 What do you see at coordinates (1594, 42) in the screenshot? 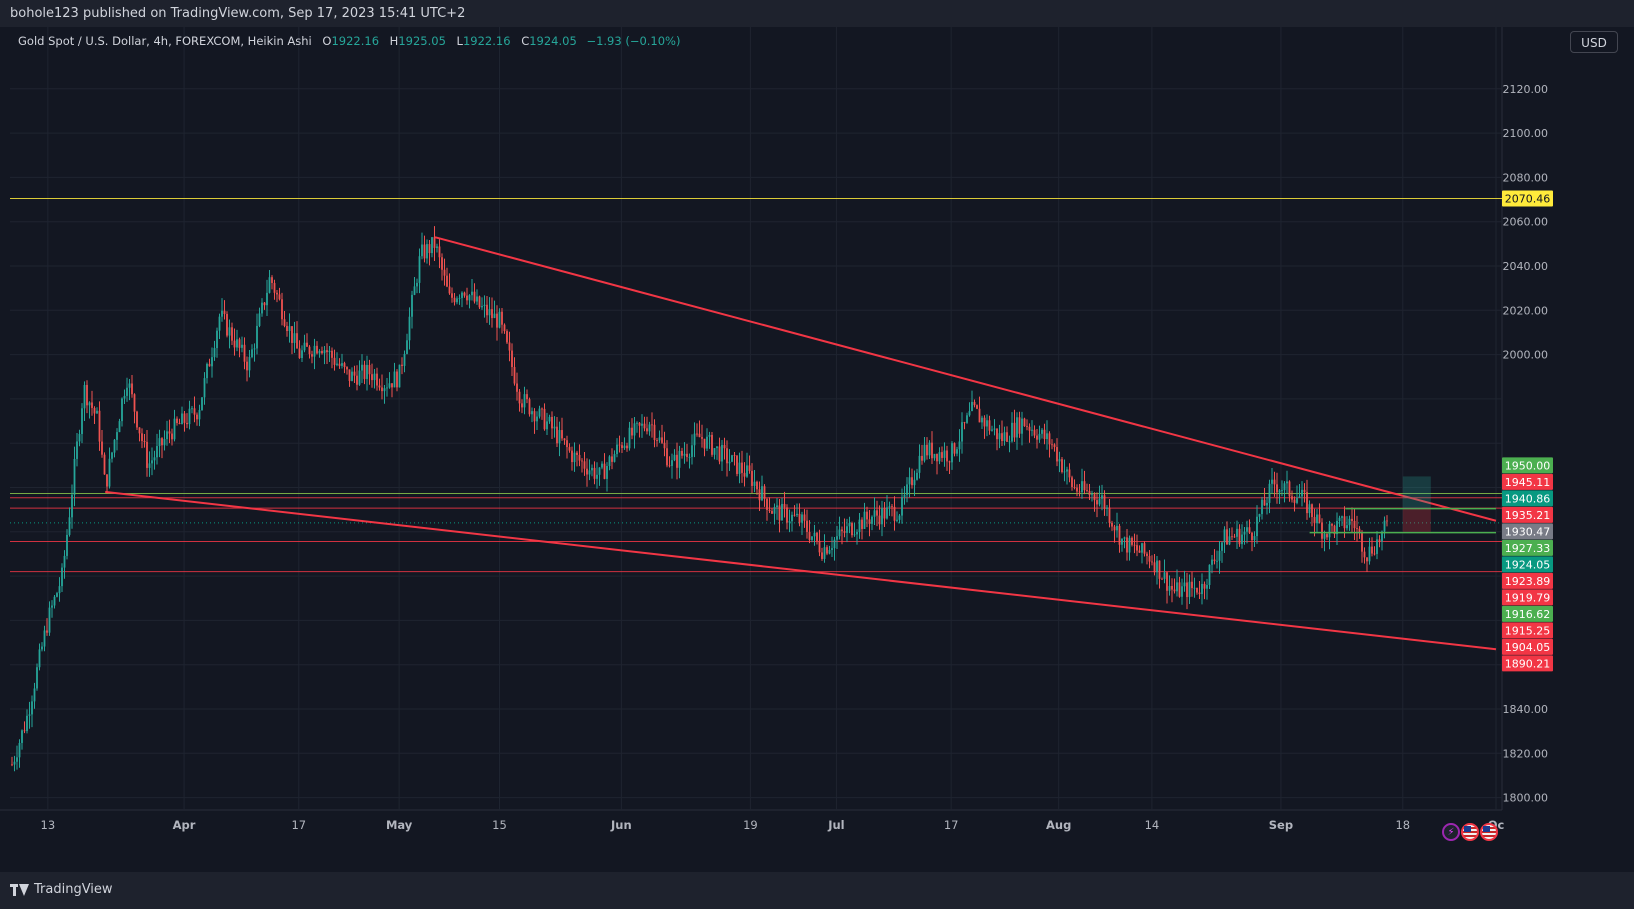
I see `currency-button: USD` at bounding box center [1594, 42].